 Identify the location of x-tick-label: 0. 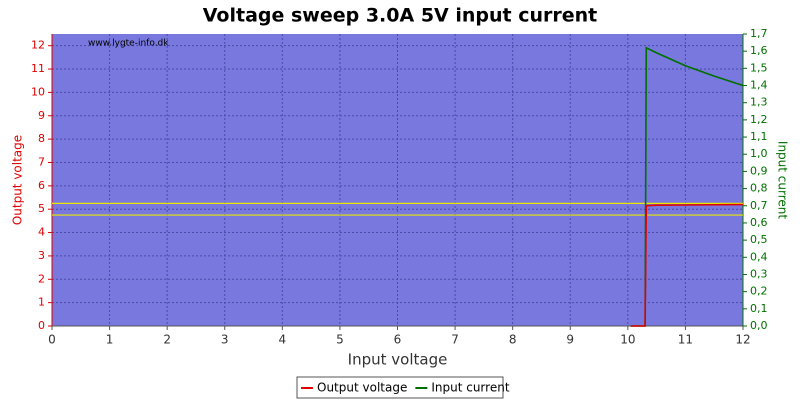
(52, 340).